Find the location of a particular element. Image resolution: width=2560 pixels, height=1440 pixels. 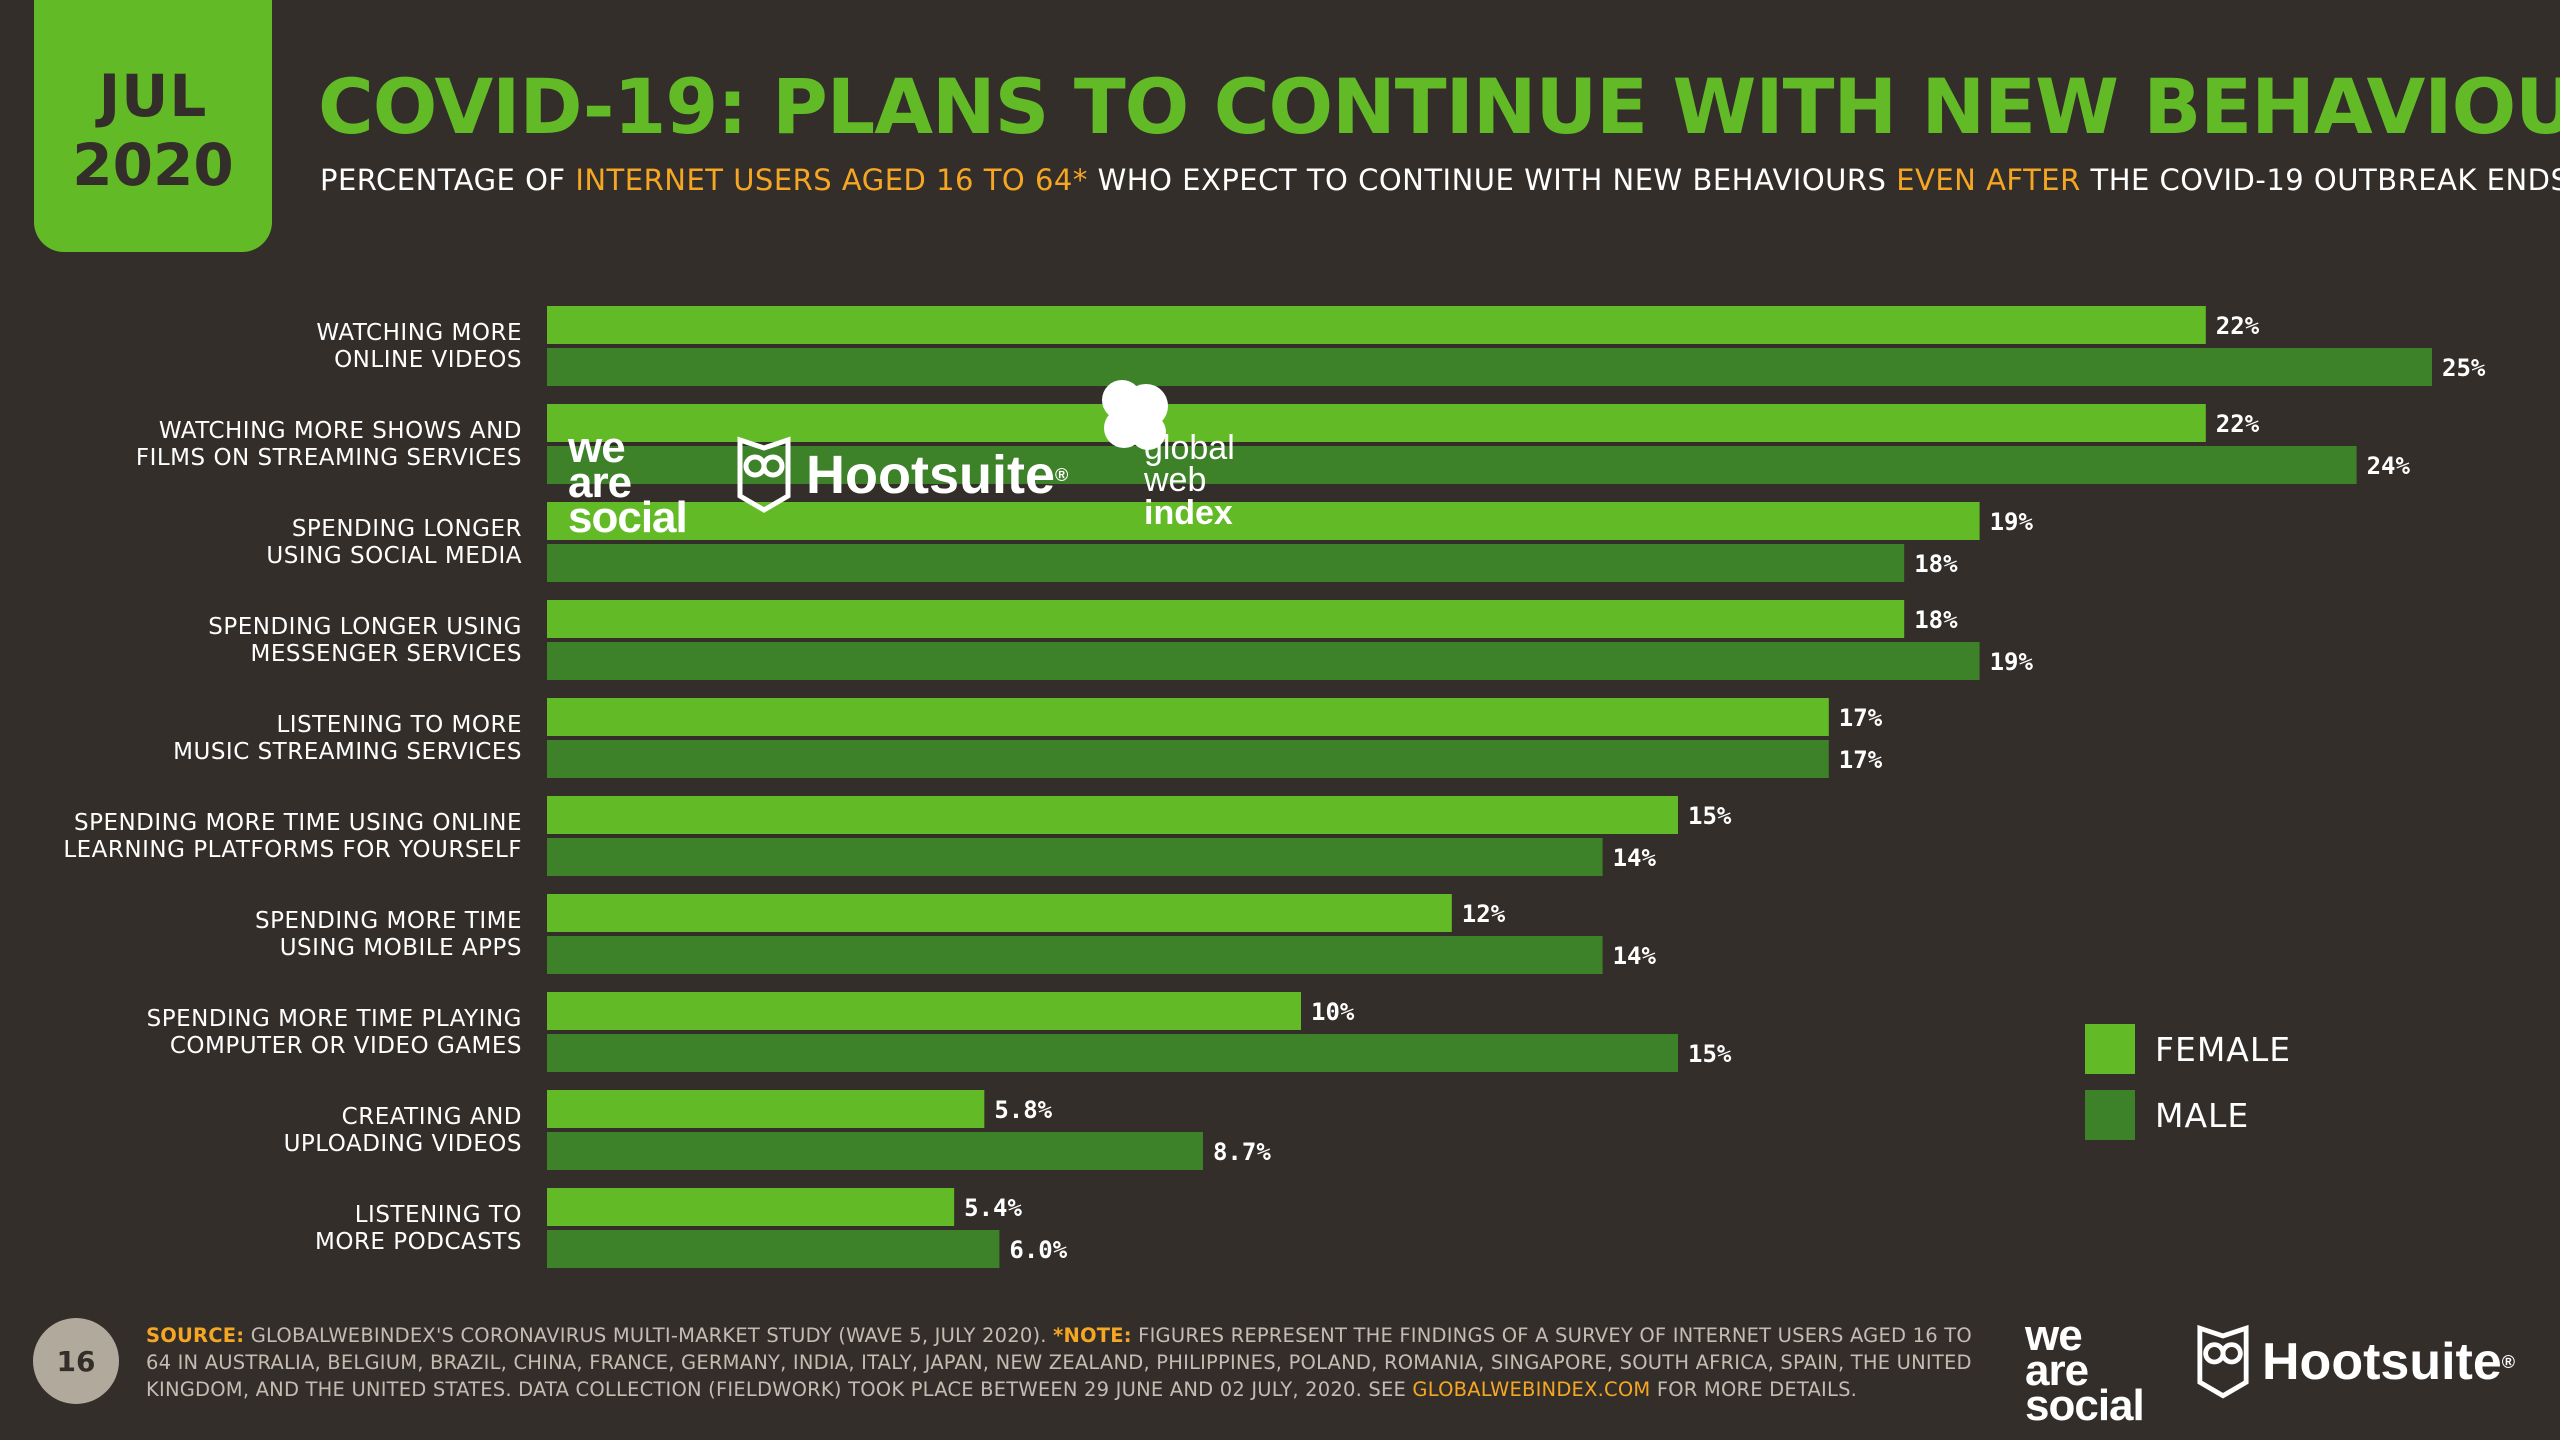

category-label: LISTENING TO MORE PODCASTS is located at coordinates (418, 1228).